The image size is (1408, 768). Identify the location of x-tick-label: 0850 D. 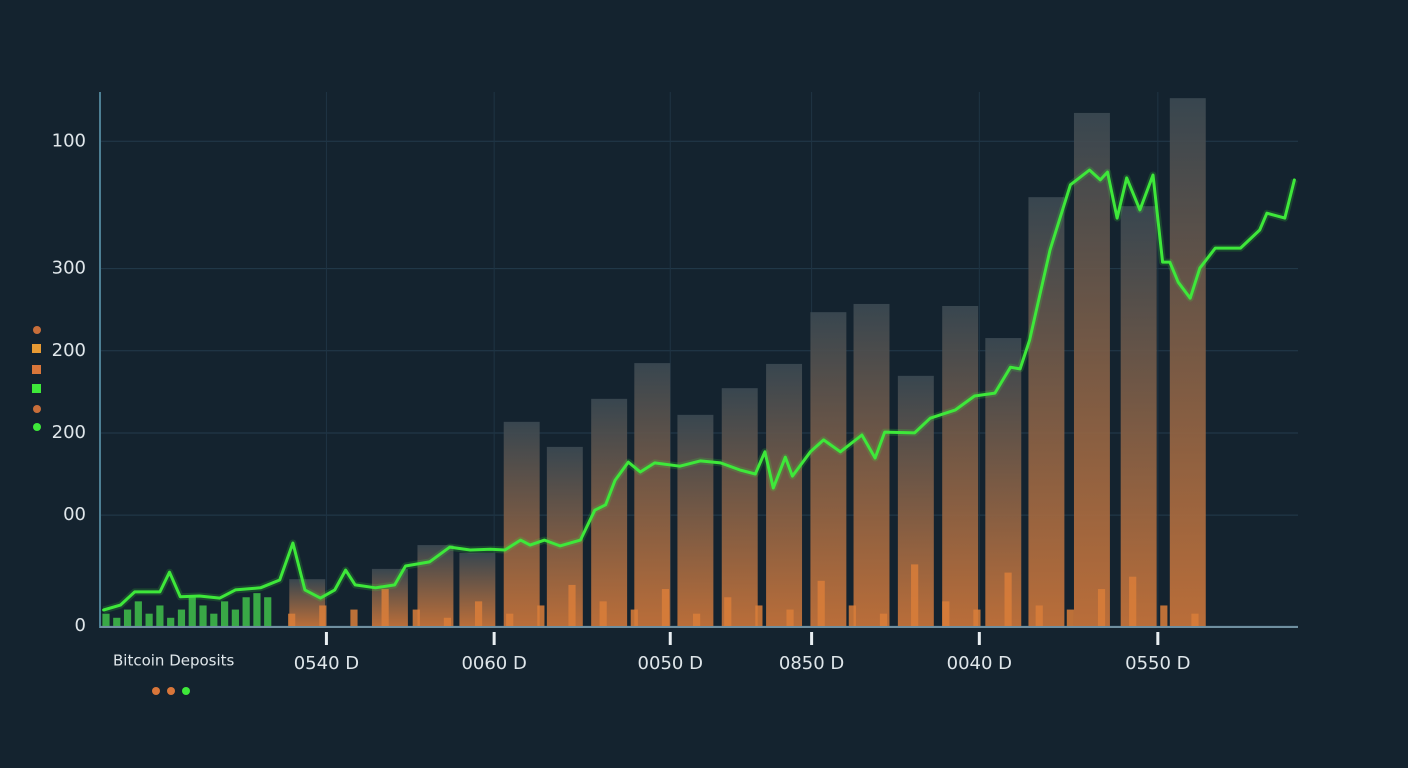
(811, 663).